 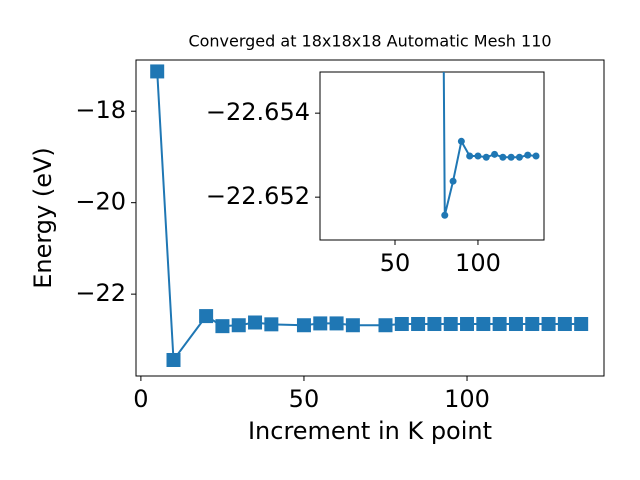 What do you see at coordinates (100, 202) in the screenshot?
I see `y-tick-label: −20` at bounding box center [100, 202].